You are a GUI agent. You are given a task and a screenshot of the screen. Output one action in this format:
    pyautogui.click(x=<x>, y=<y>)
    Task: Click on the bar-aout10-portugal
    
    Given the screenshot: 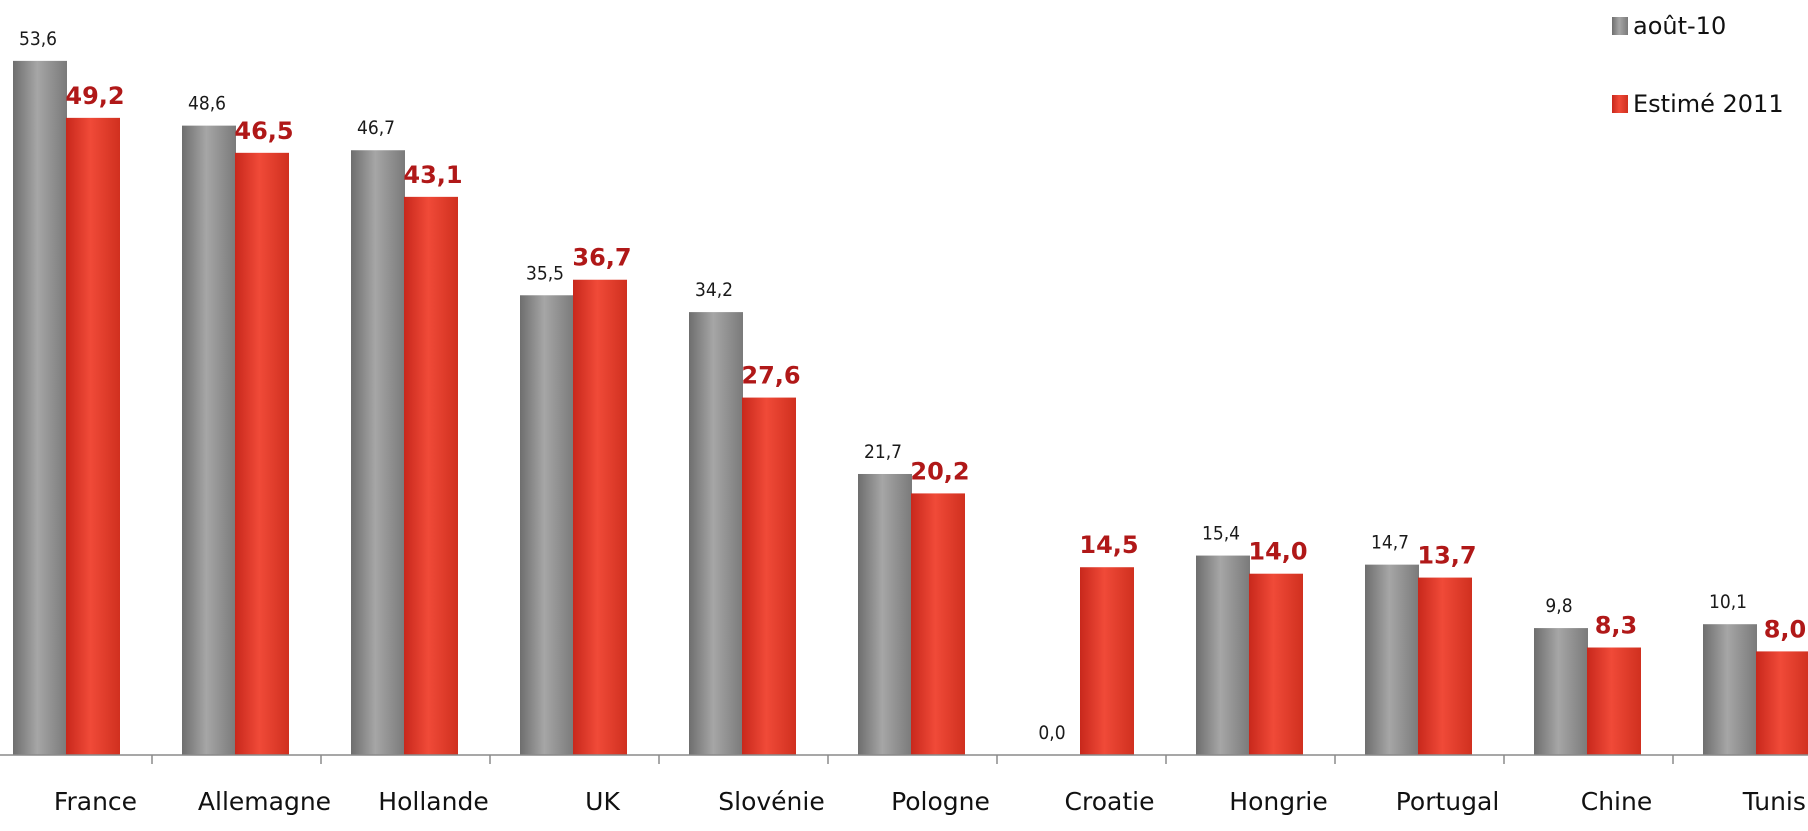 What is the action you would take?
    pyautogui.click(x=1392, y=659)
    